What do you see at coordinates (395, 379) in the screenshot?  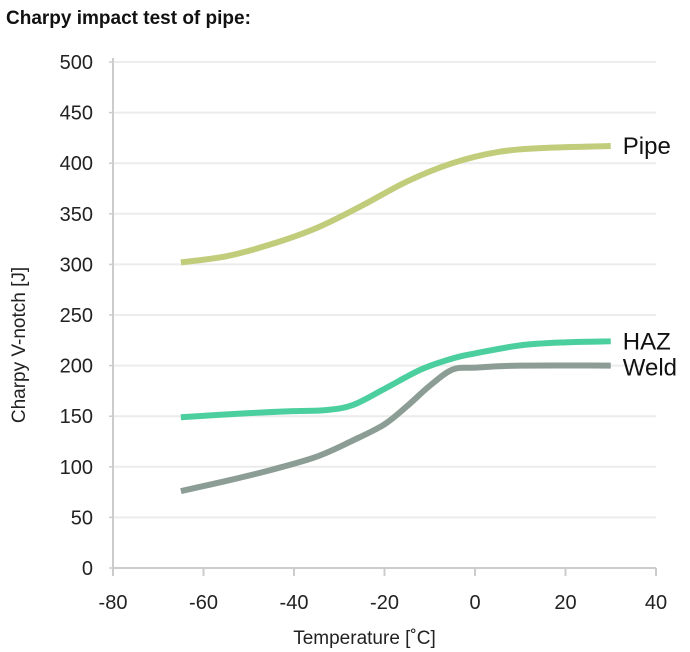 I see `series-line-haz` at bounding box center [395, 379].